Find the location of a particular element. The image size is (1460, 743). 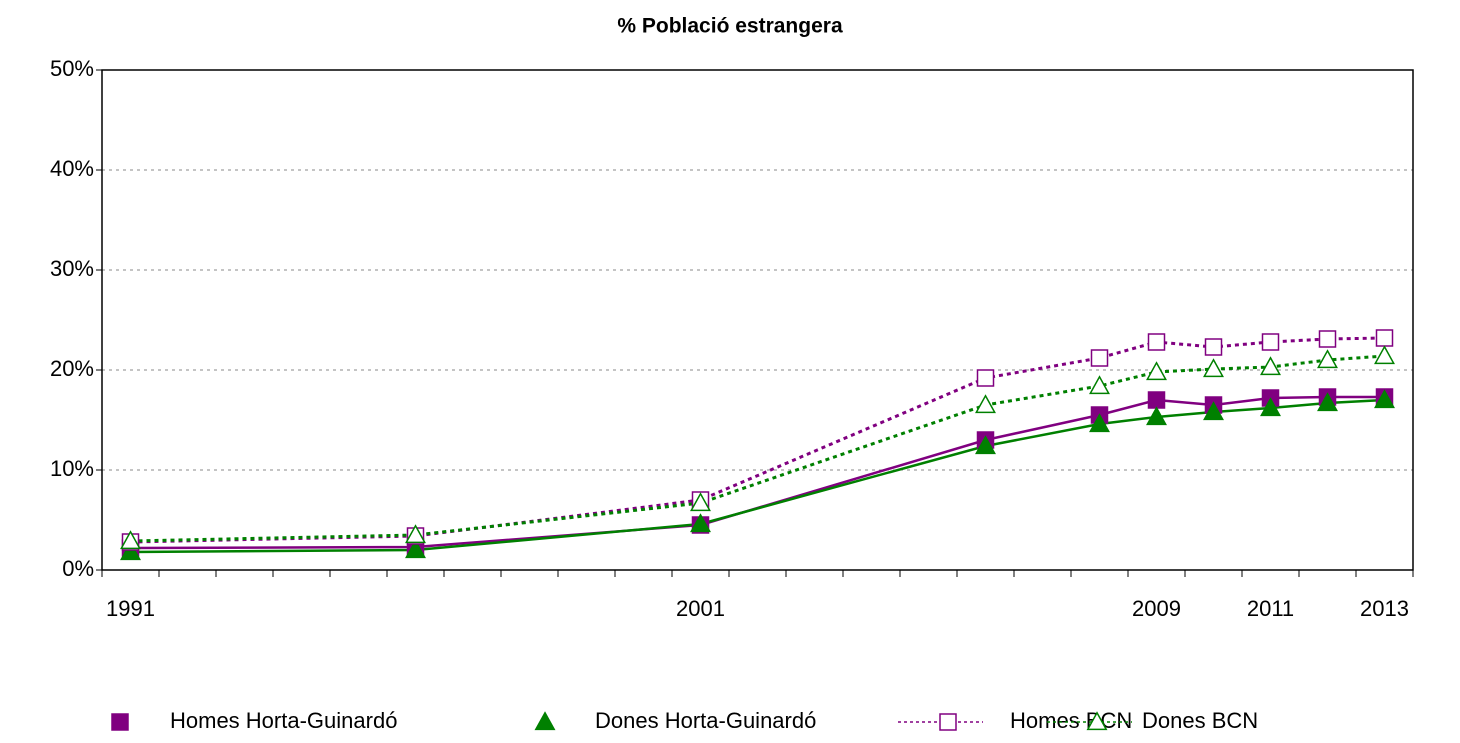

y-tick-label: 0% is located at coordinates (78, 568).